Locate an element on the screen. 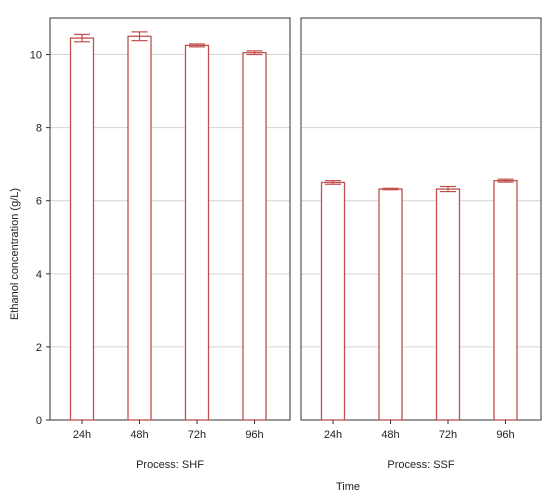 The height and width of the screenshot is (504, 550). panel-label: Process: SSF is located at coordinates (421, 465).